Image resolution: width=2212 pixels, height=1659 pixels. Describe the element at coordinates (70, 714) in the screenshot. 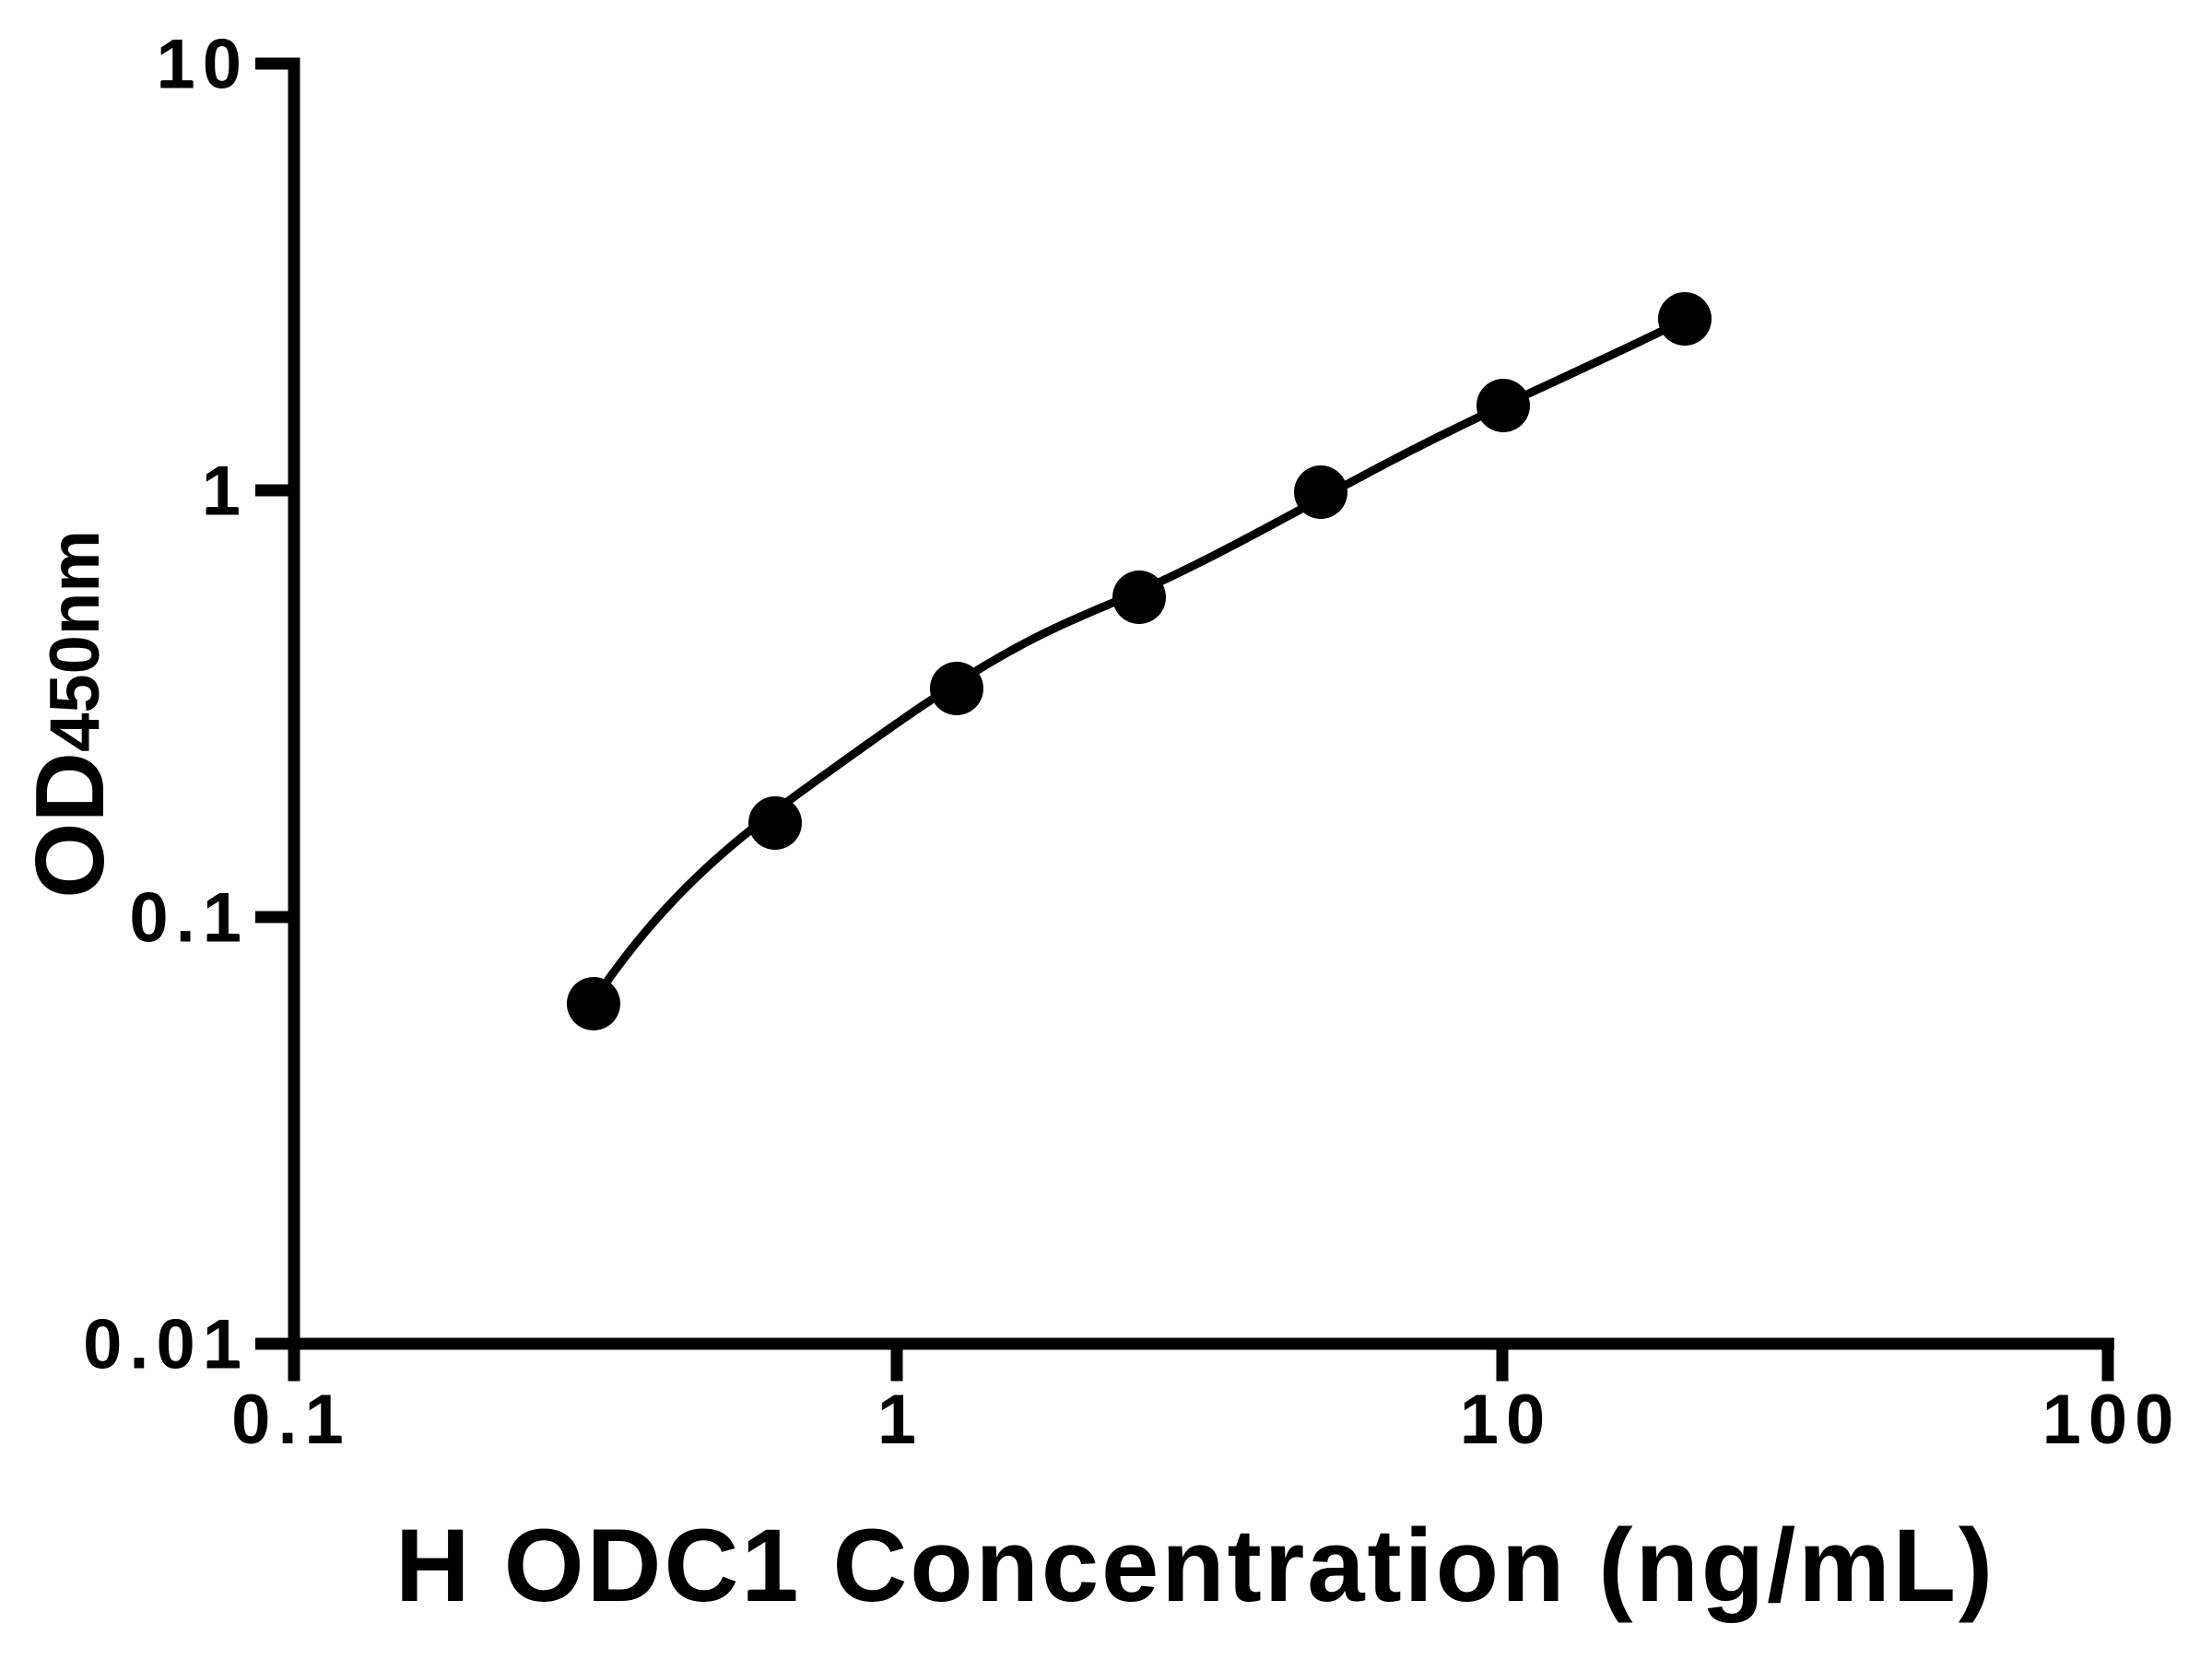

I see `svg-text: OD450nm` at that location.